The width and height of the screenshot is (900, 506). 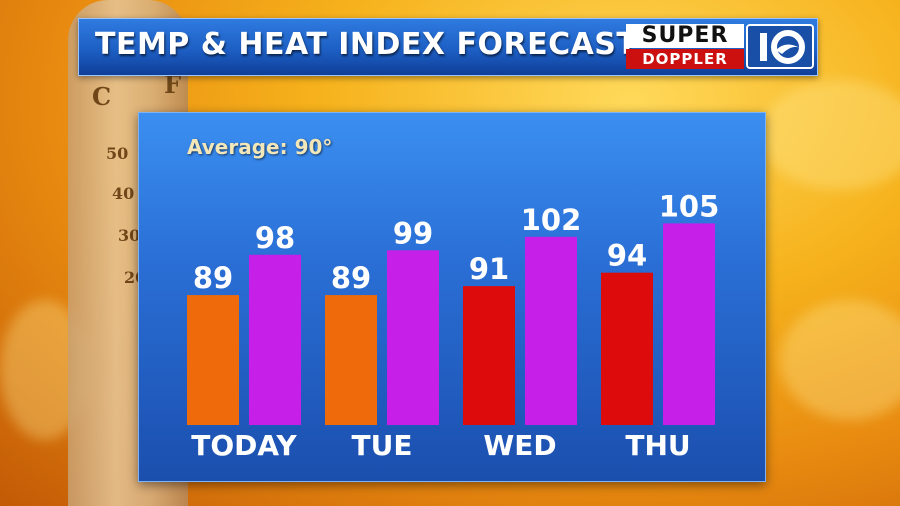 I want to click on data-label-thu-series-2: 105, so click(x=689, y=206).